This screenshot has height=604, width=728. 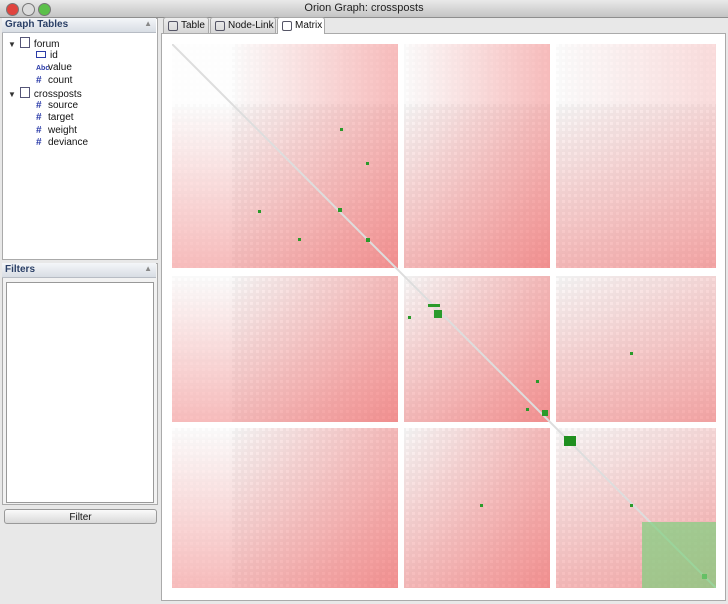 I want to click on tab: Table, so click(x=186, y=25).